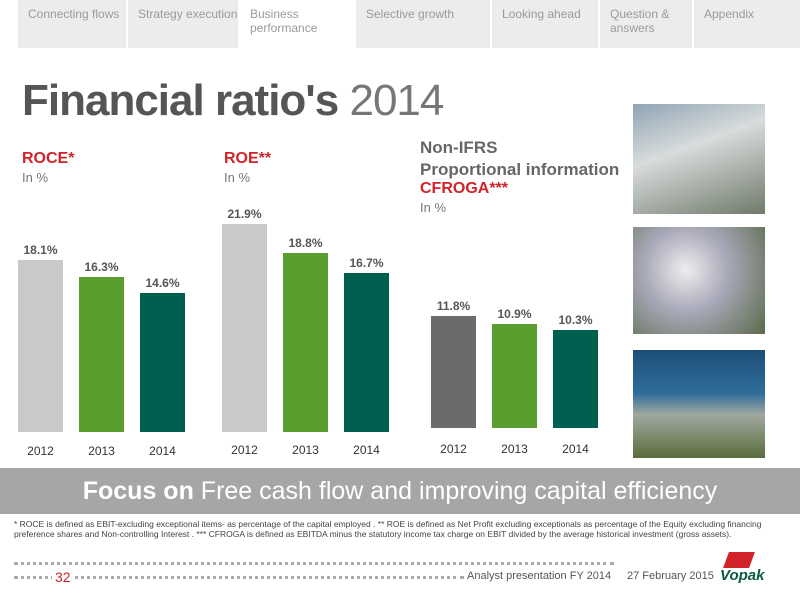 This screenshot has height=600, width=800. What do you see at coordinates (514, 314) in the screenshot?
I see `value-label: 10.9%` at bounding box center [514, 314].